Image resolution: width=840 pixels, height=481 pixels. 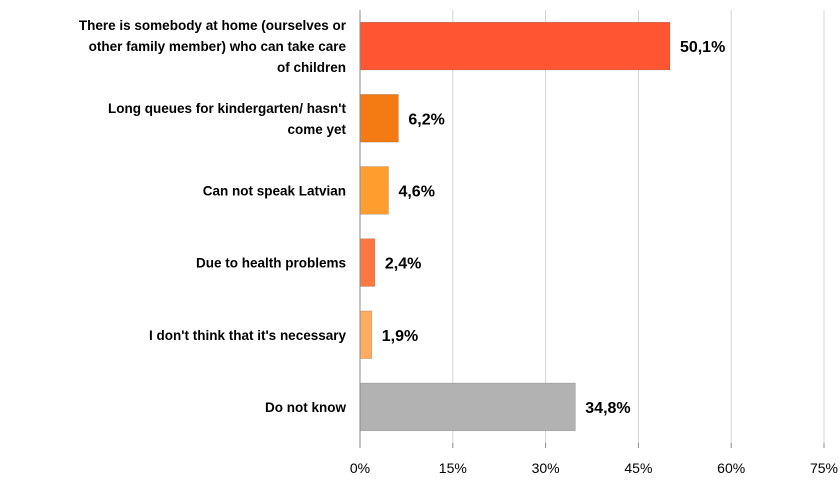 What do you see at coordinates (453, 468) in the screenshot?
I see `x-tick-label: 15%` at bounding box center [453, 468].